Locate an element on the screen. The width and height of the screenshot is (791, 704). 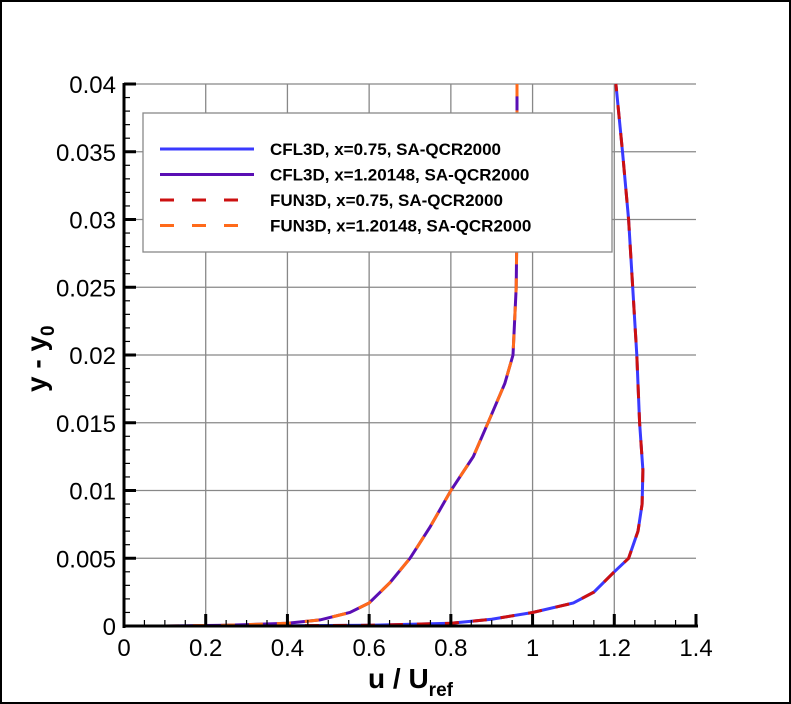
y-tick-label: 0.035 is located at coordinates (86, 153).